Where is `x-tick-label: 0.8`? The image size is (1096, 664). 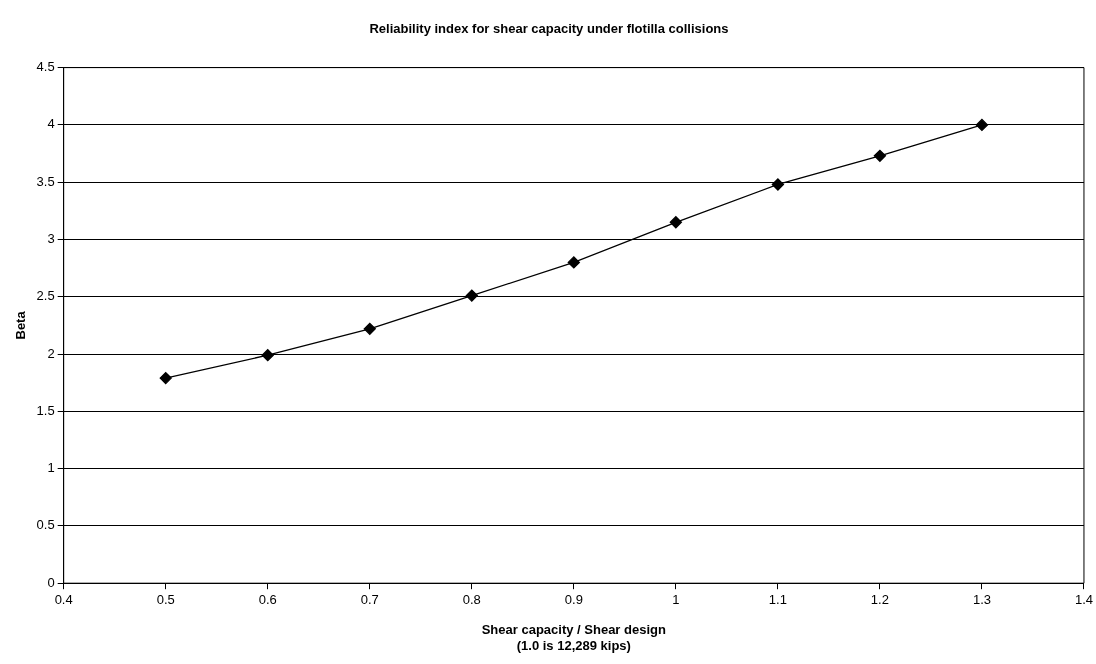
x-tick-label: 0.8 is located at coordinates (471, 599).